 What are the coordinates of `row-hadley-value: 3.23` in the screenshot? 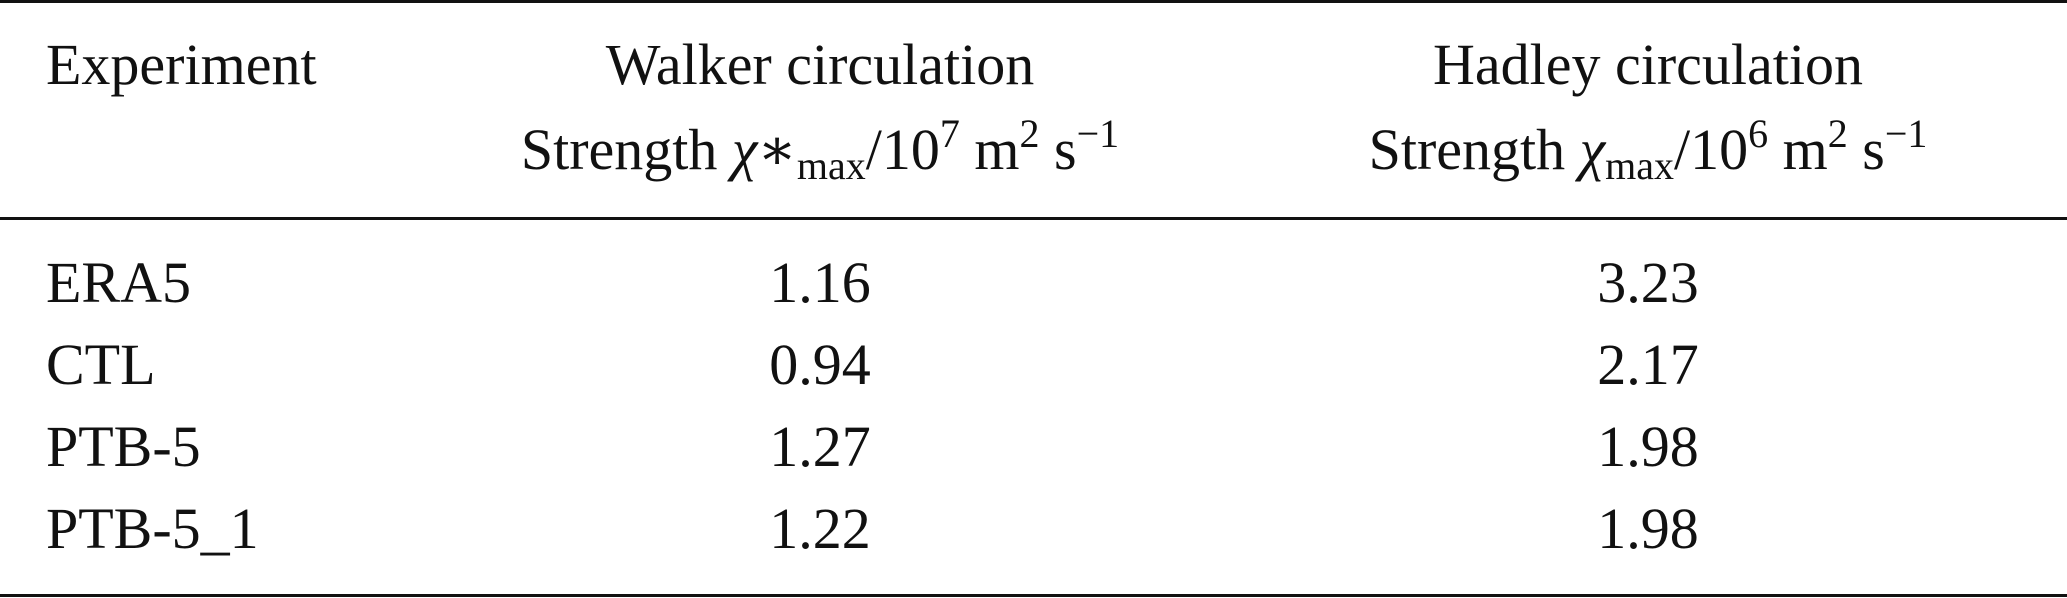 It's located at (1648, 282).